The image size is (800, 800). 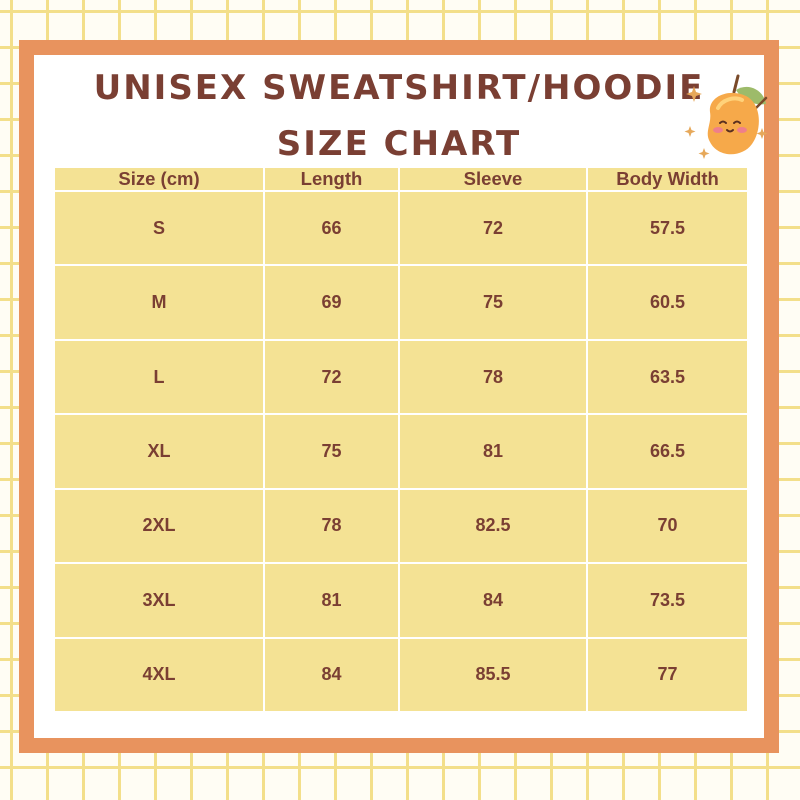 I want to click on cell-length: 81, so click(x=331, y=600).